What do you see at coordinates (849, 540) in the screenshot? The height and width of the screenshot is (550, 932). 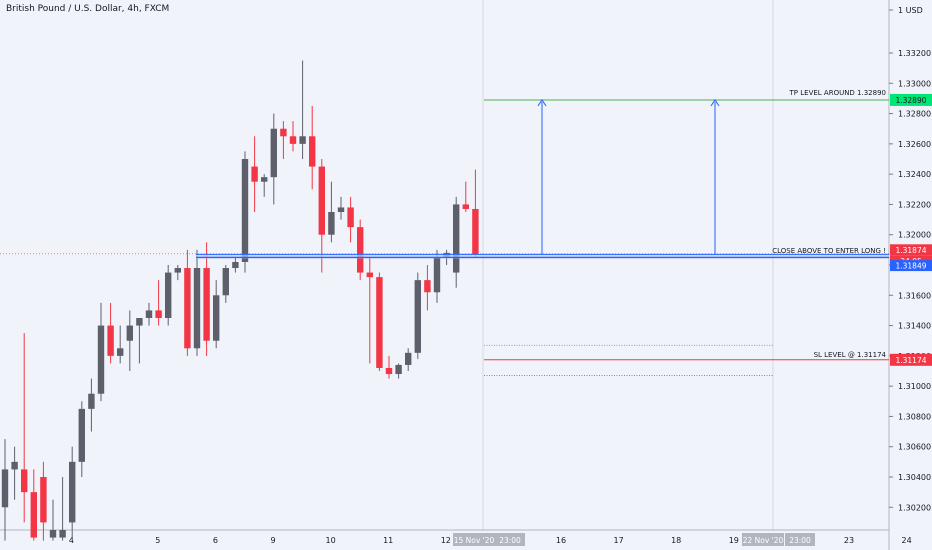 I see `time-tick-label: 23` at bounding box center [849, 540].